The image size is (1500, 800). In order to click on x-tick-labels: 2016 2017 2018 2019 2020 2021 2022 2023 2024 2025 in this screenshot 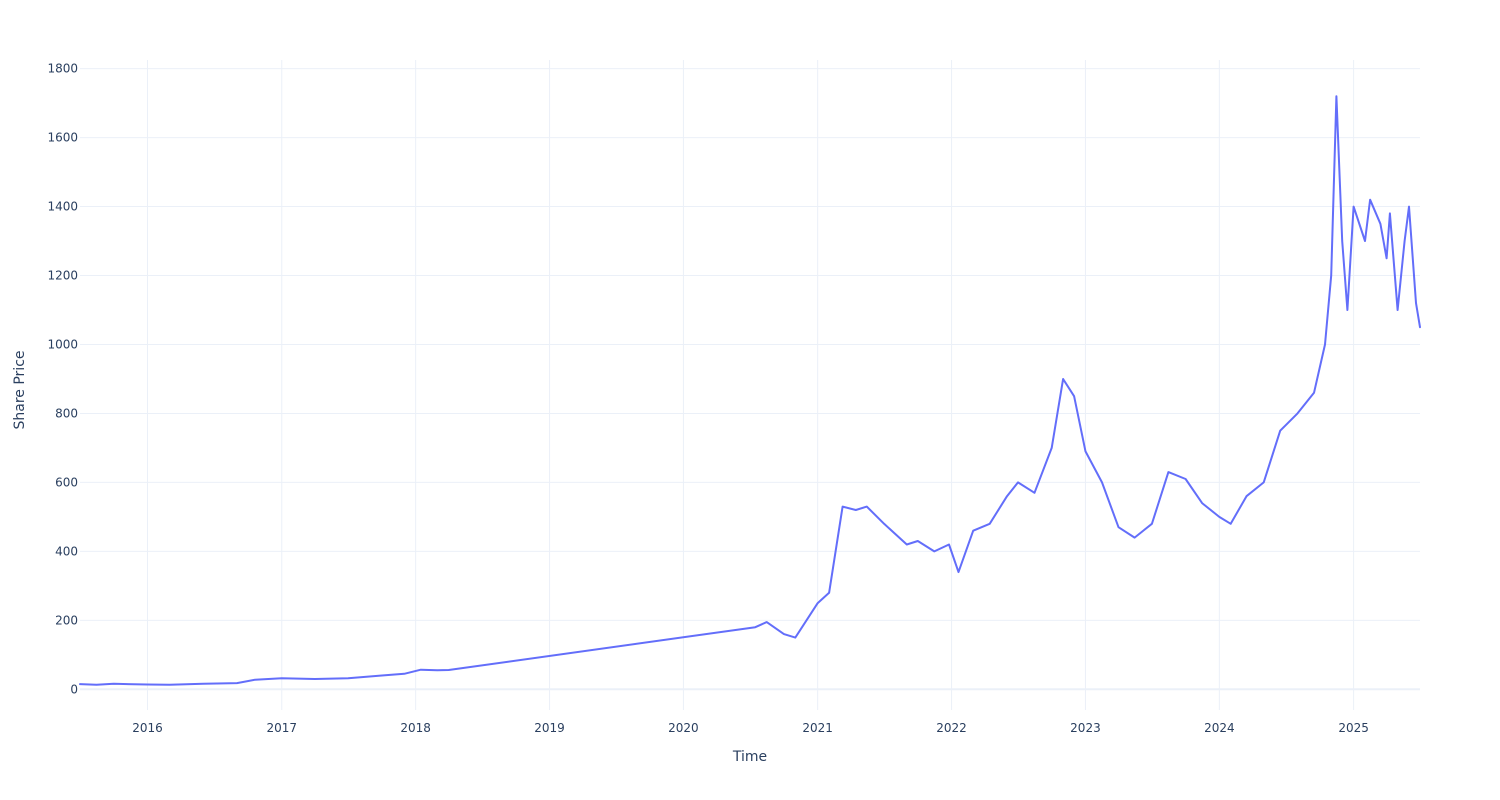, I will do `click(750, 728)`.